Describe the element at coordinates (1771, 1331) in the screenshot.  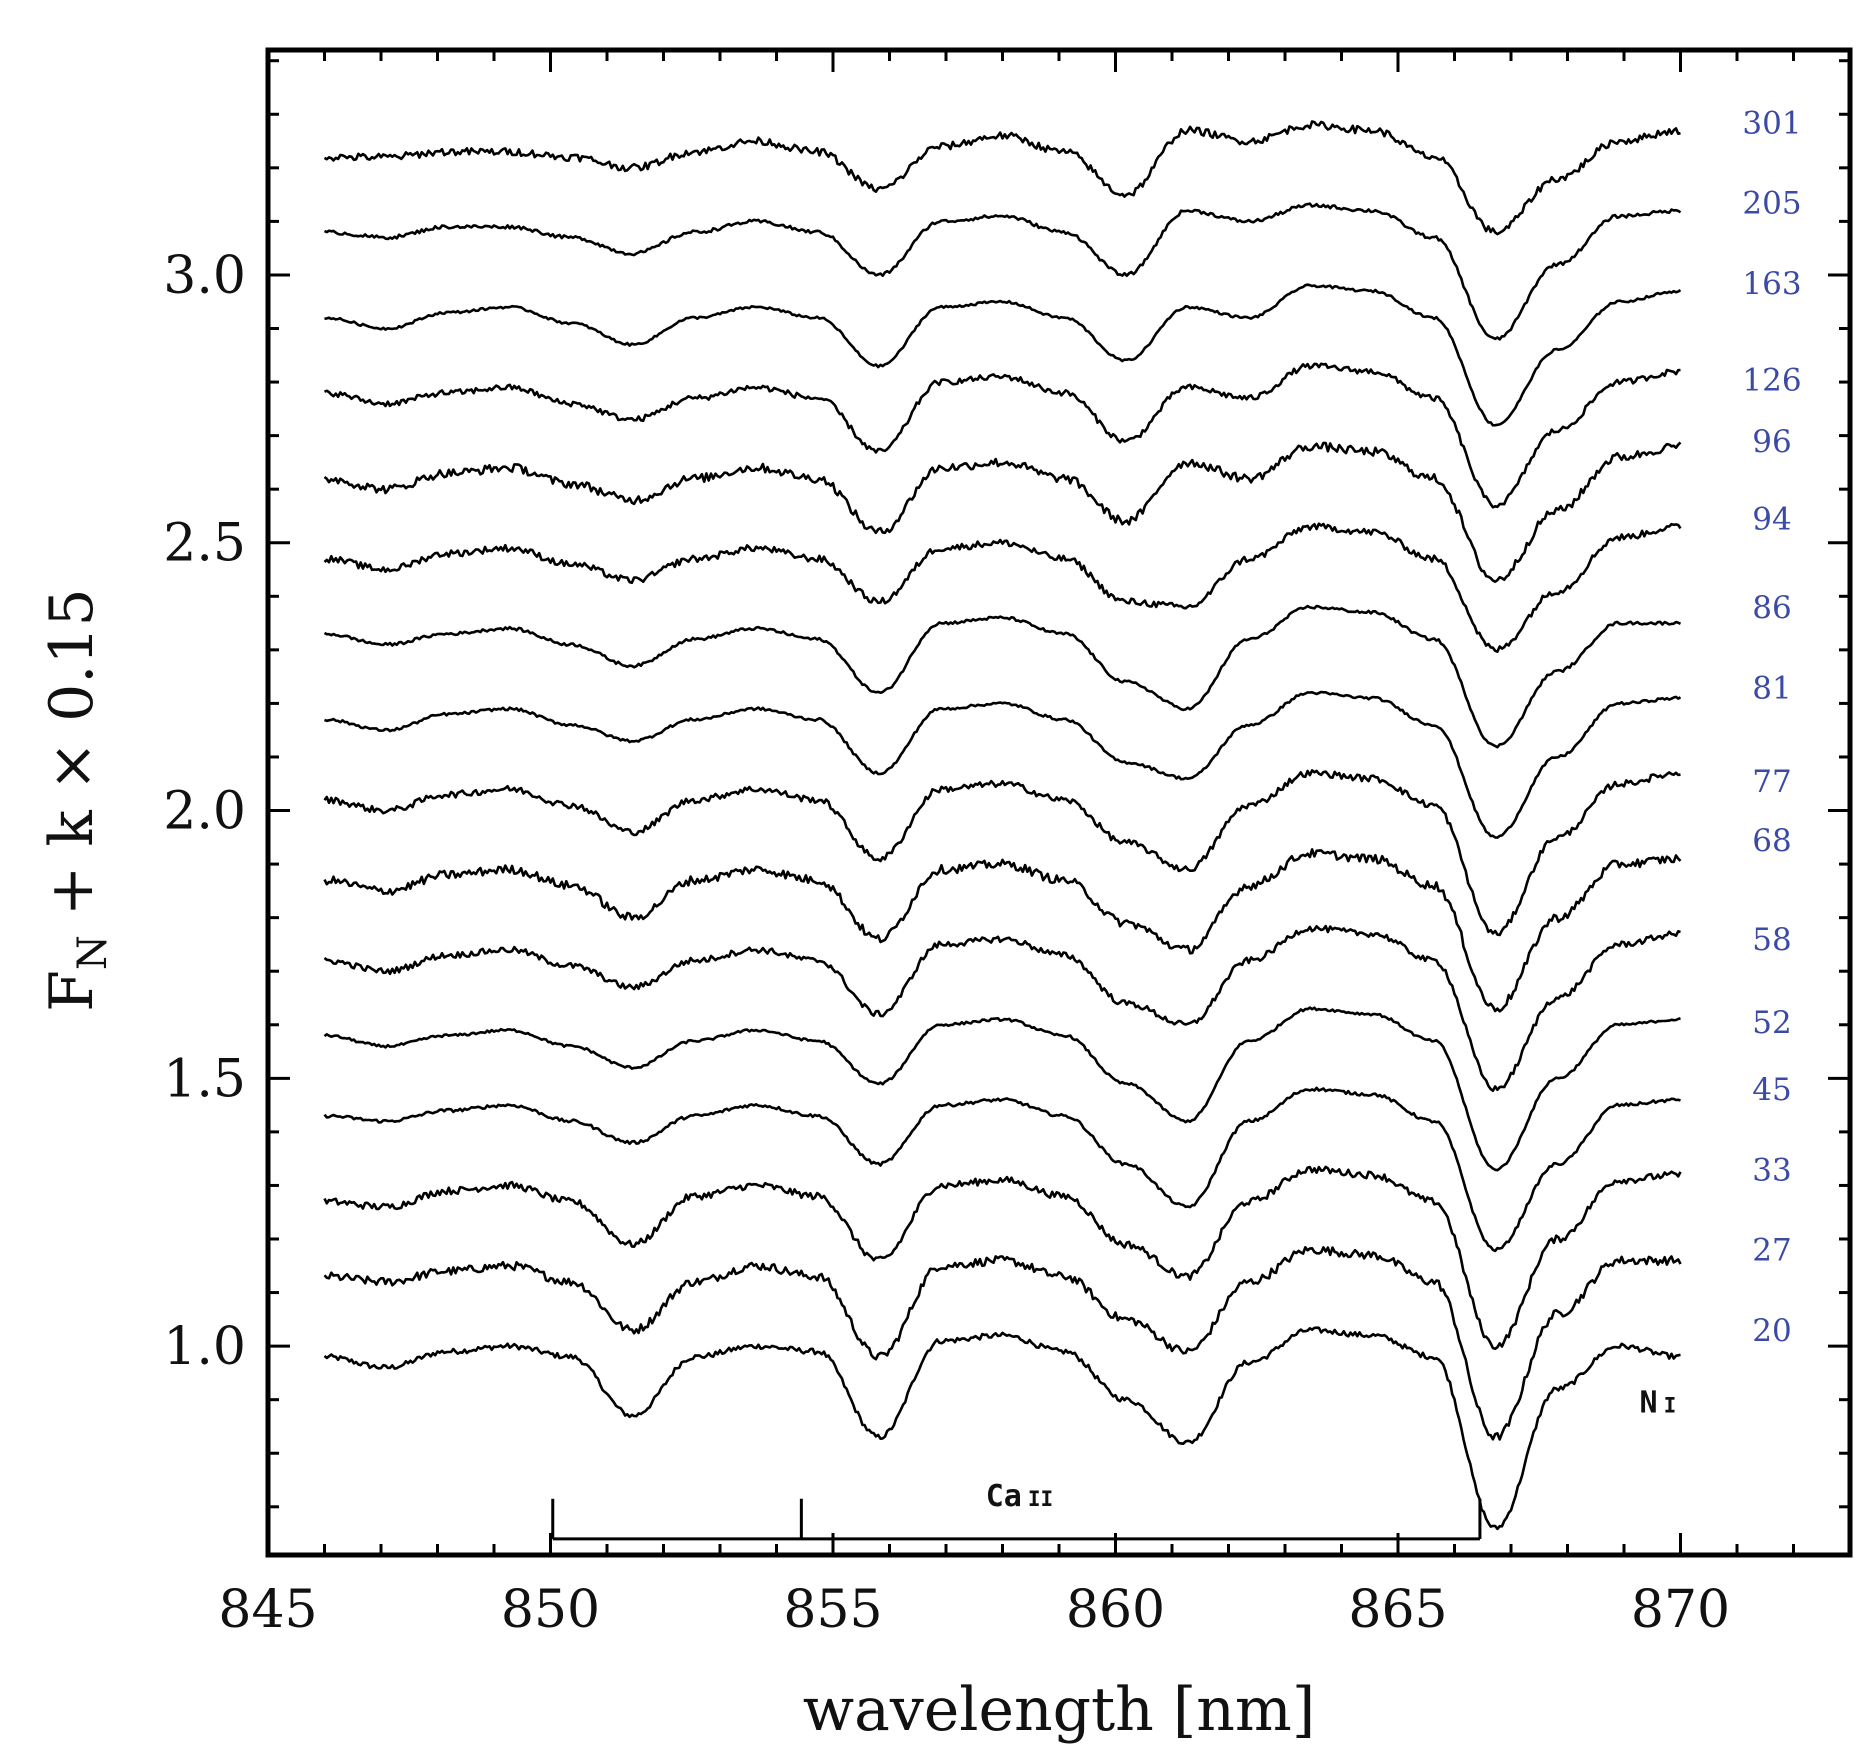
I see `series-label-20: 20` at that location.